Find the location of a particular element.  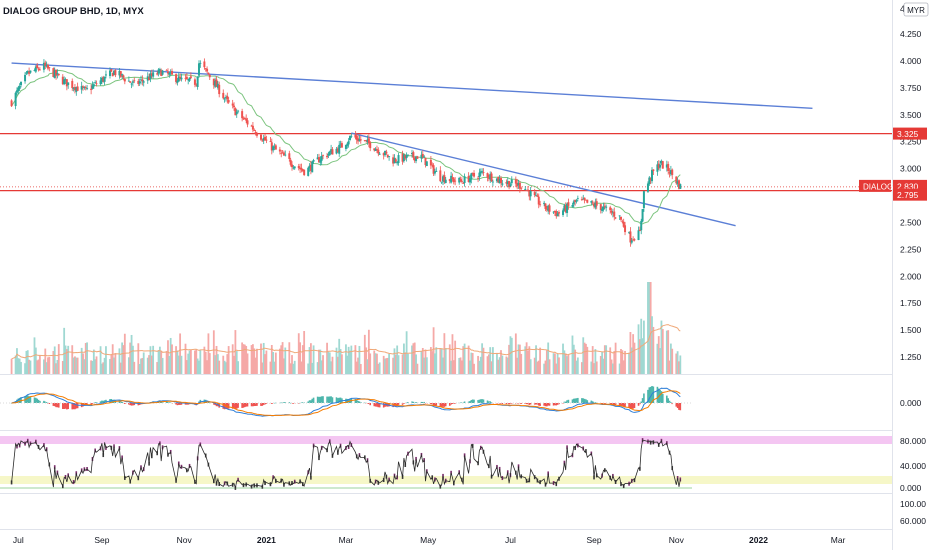

level-badge: 3.325 is located at coordinates (908, 134).